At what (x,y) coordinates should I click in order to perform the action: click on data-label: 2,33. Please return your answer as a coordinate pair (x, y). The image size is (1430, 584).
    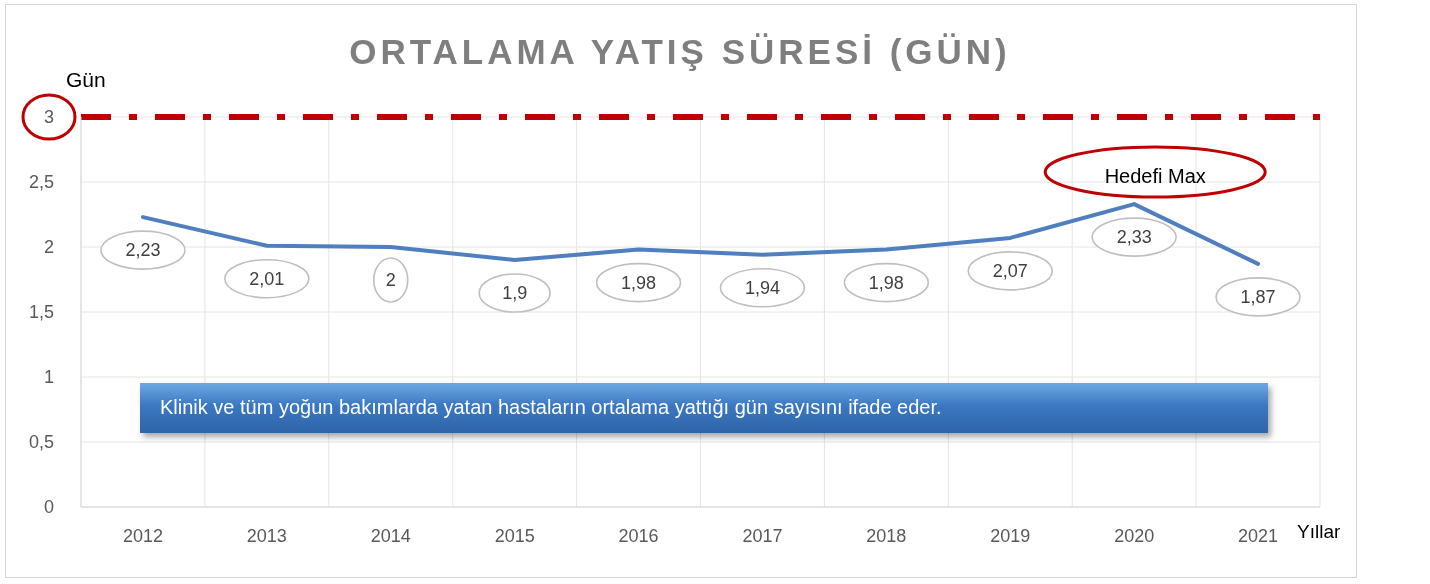
    Looking at the image, I should click on (1134, 237).